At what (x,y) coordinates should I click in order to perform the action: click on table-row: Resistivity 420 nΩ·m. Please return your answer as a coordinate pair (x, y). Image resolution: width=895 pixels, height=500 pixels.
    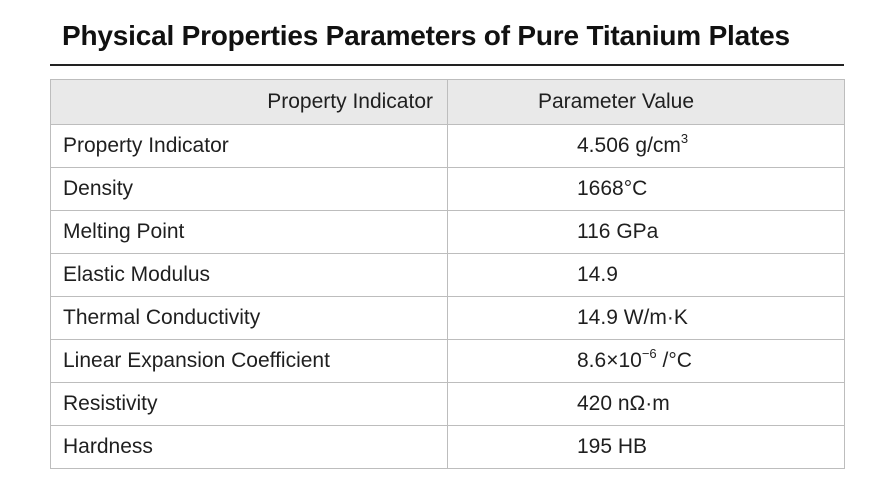
    Looking at the image, I should click on (447, 404).